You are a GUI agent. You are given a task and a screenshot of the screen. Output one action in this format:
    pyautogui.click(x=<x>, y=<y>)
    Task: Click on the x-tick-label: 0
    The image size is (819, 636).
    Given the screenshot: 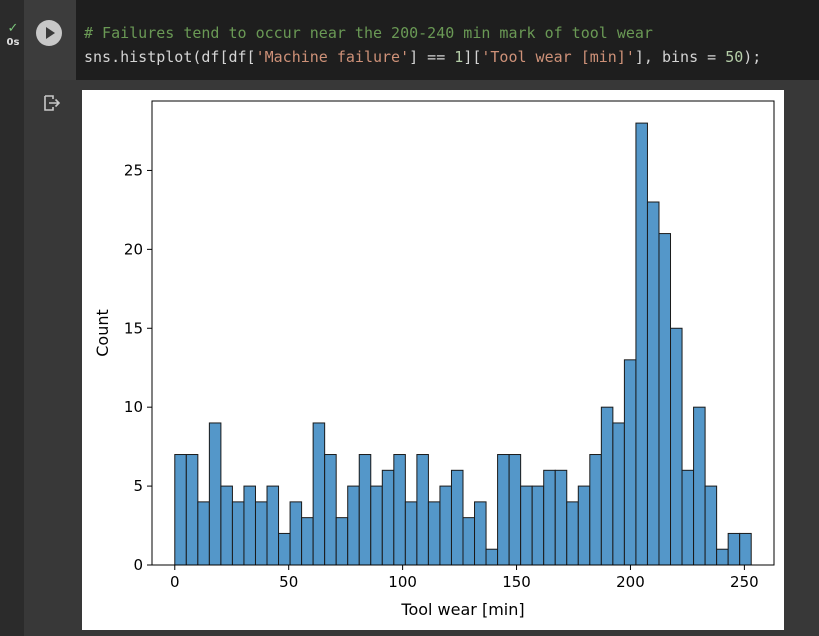 What is the action you would take?
    pyautogui.click(x=175, y=582)
    